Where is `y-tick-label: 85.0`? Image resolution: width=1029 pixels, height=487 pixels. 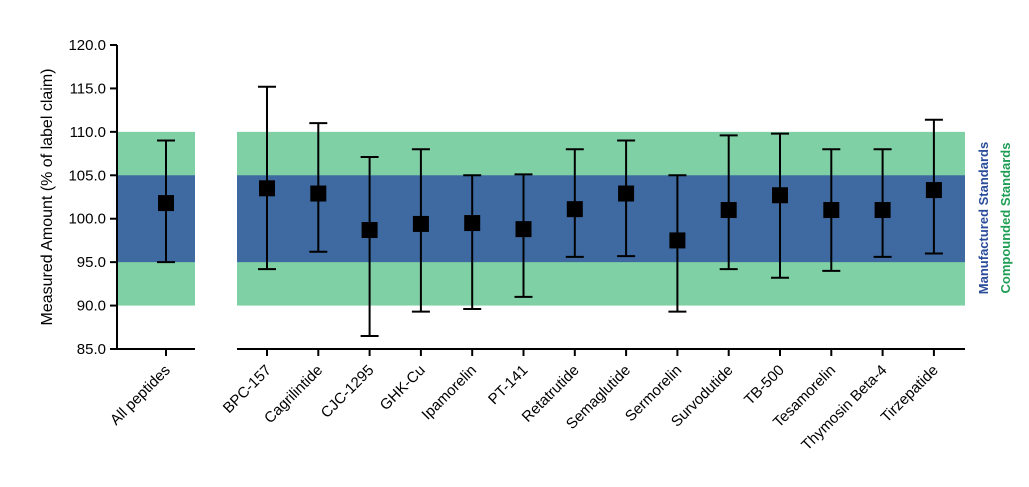
y-tick-label: 85.0 is located at coordinates (91, 349).